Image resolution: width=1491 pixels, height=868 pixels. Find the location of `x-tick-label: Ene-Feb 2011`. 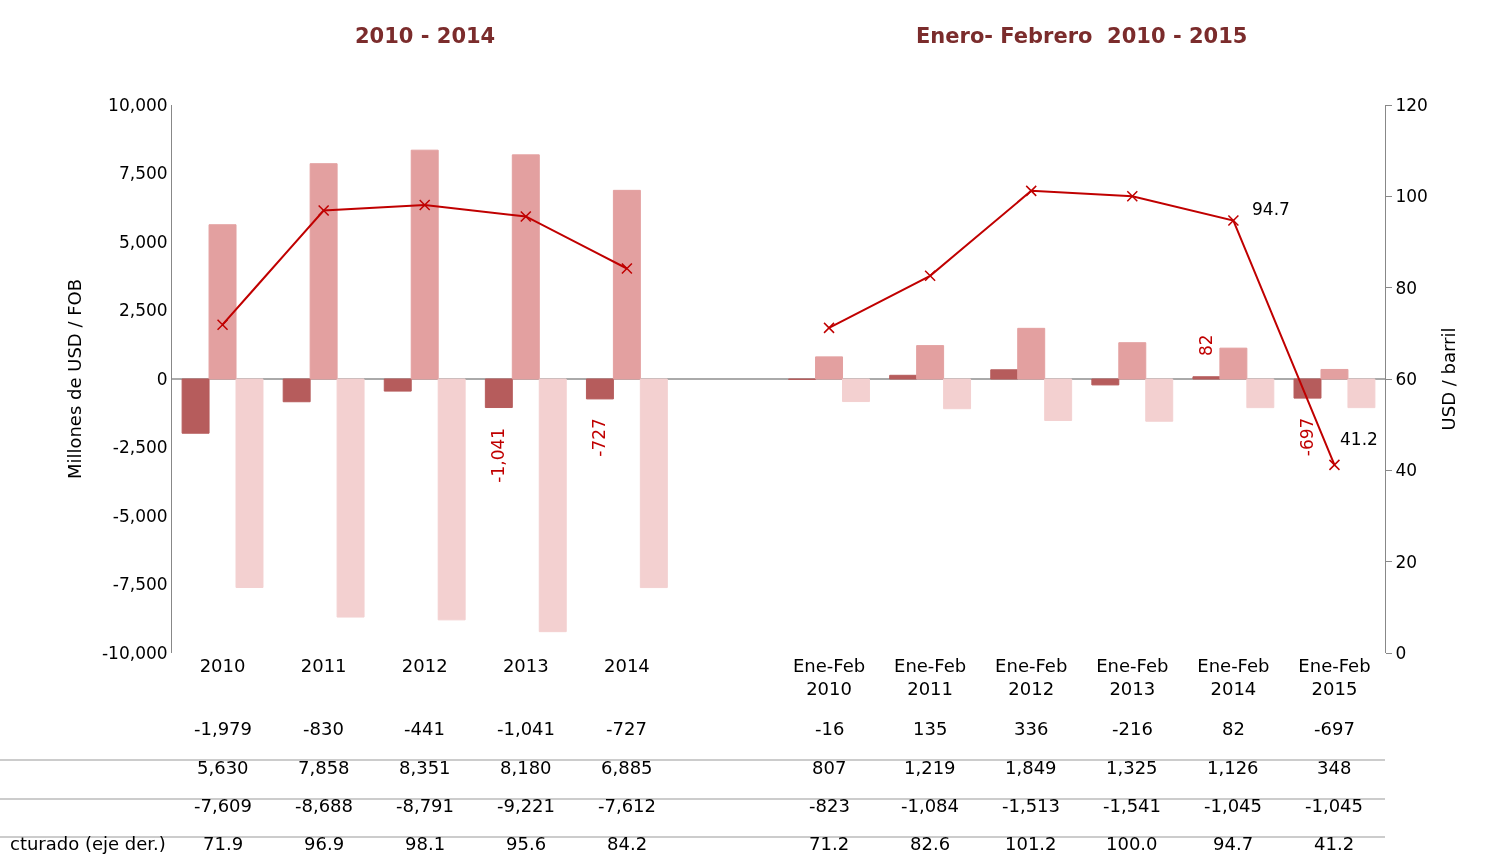

x-tick-label: Ene-Feb 2011 is located at coordinates (930, 677).